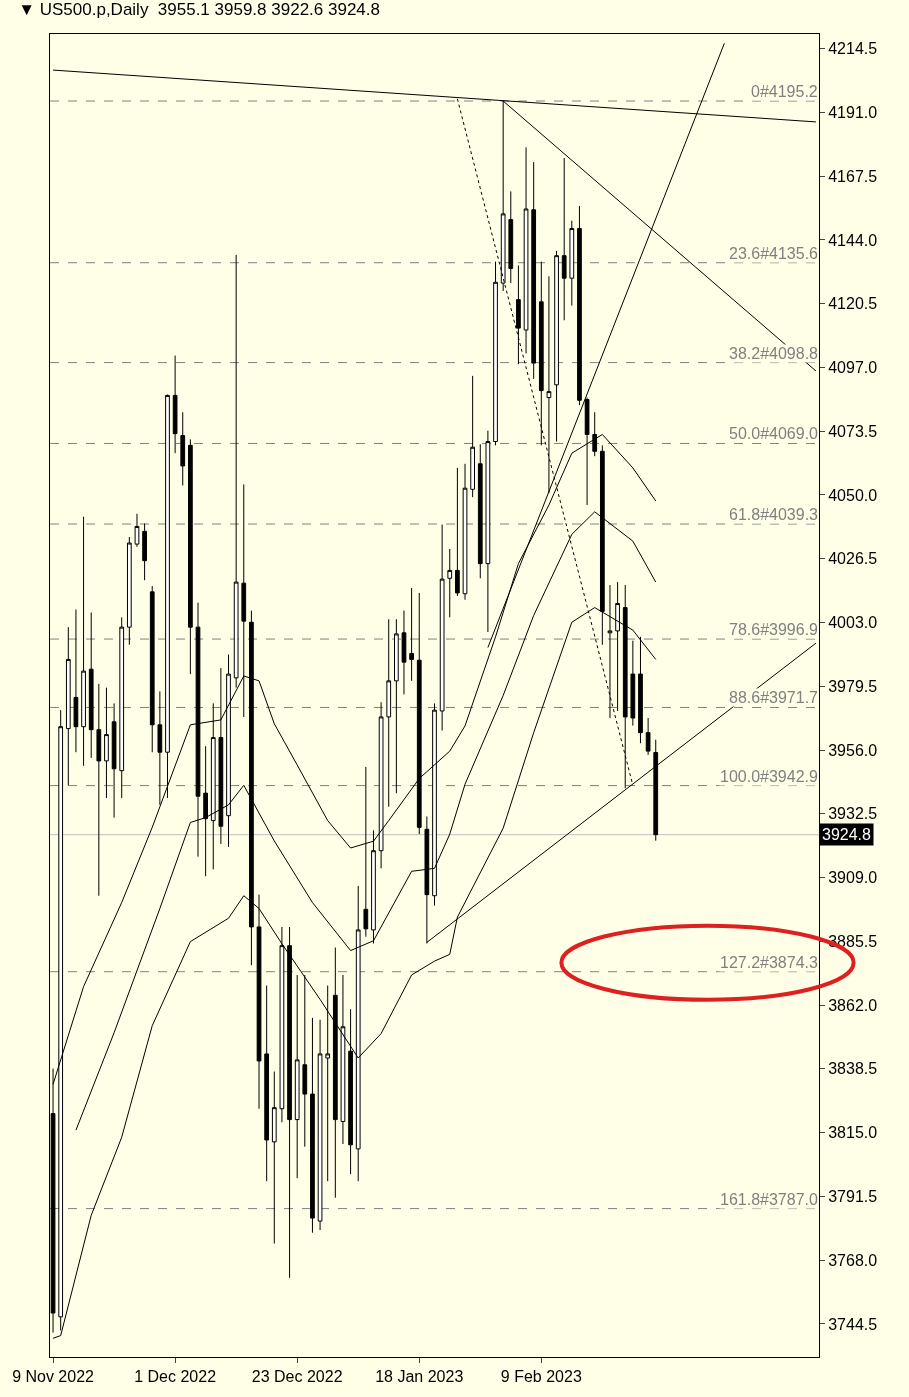  I want to click on x-tick-label: 23 Dec 2022, so click(297, 1377).